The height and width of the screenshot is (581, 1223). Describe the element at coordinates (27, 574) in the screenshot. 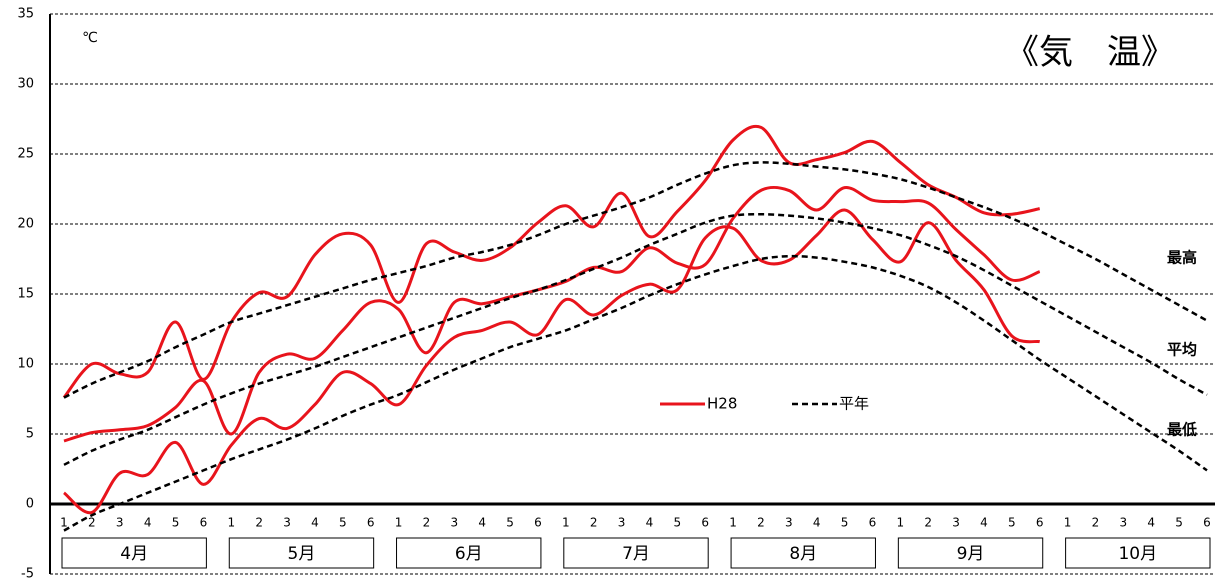

I see `y-tick-label: -5` at that location.